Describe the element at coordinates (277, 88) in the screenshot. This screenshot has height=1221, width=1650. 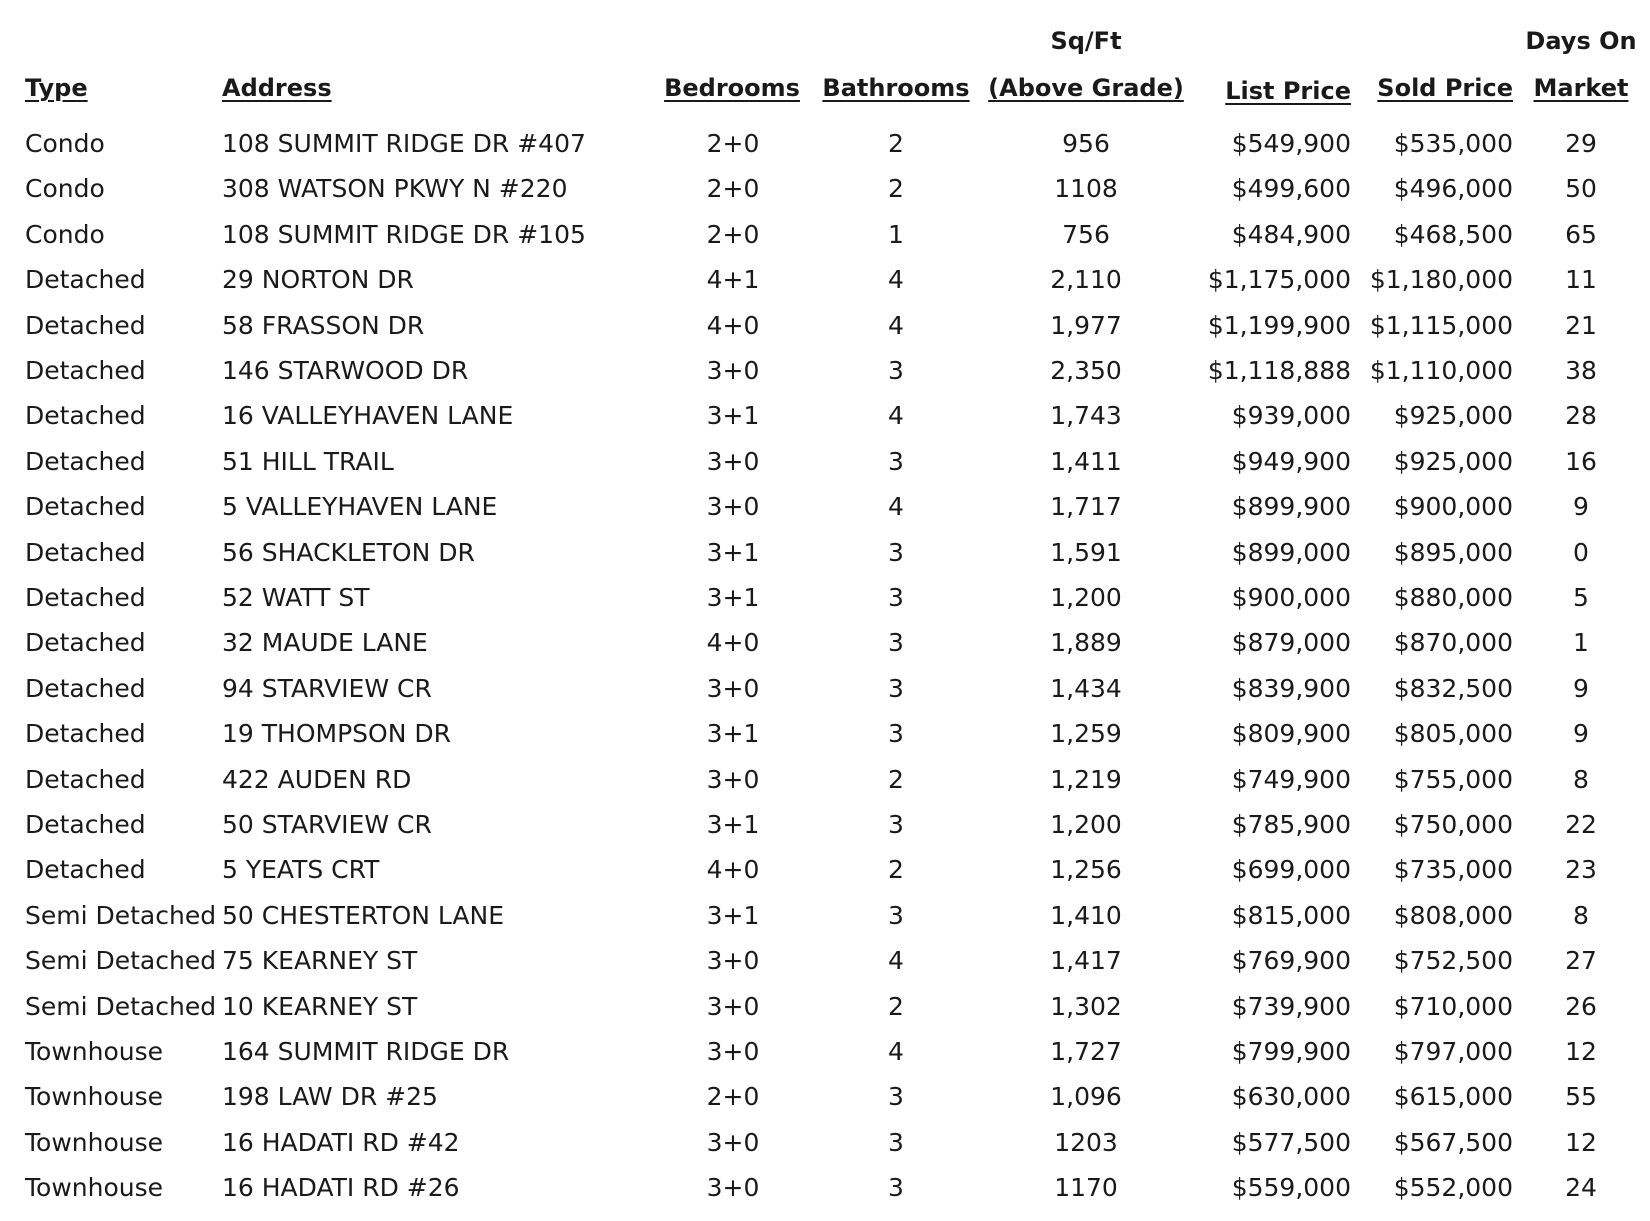
I see `header-address: Address` at that location.